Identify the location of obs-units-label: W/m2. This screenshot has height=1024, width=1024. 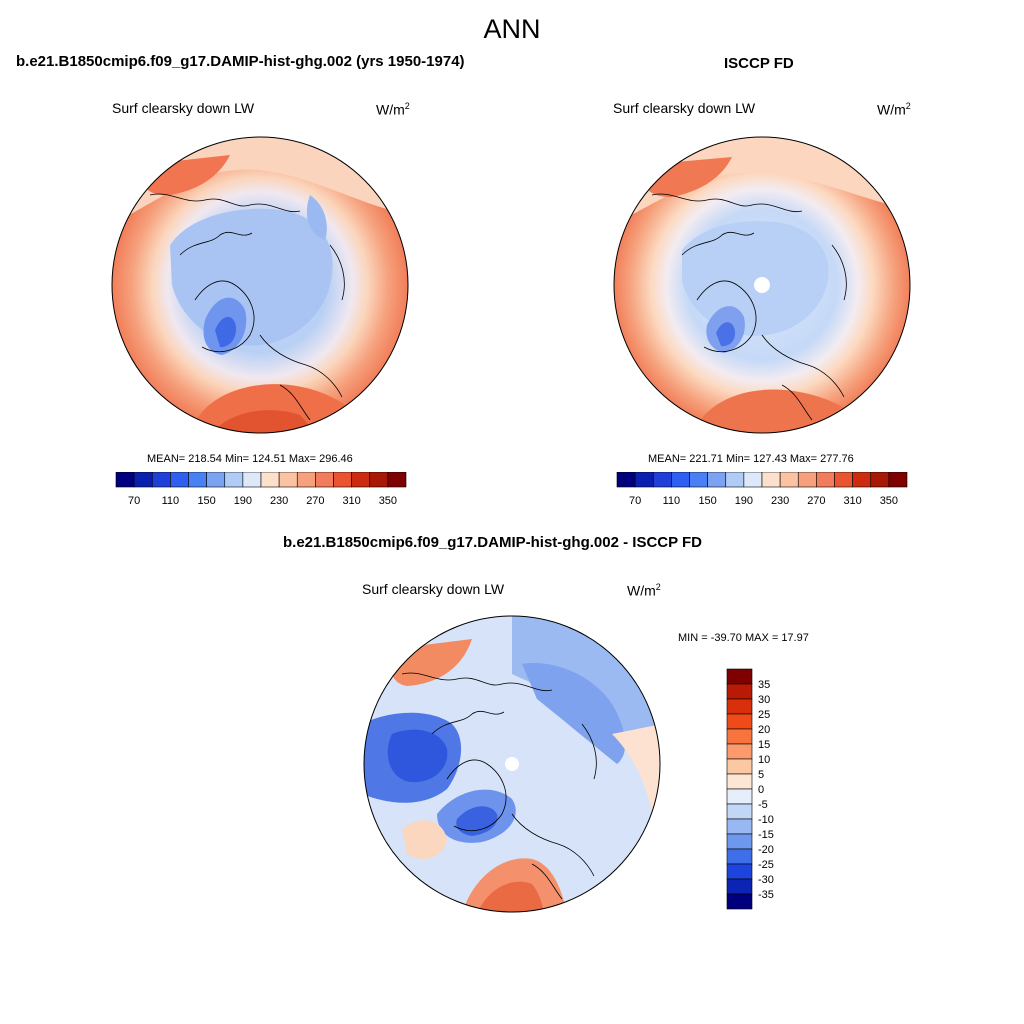
(894, 109).